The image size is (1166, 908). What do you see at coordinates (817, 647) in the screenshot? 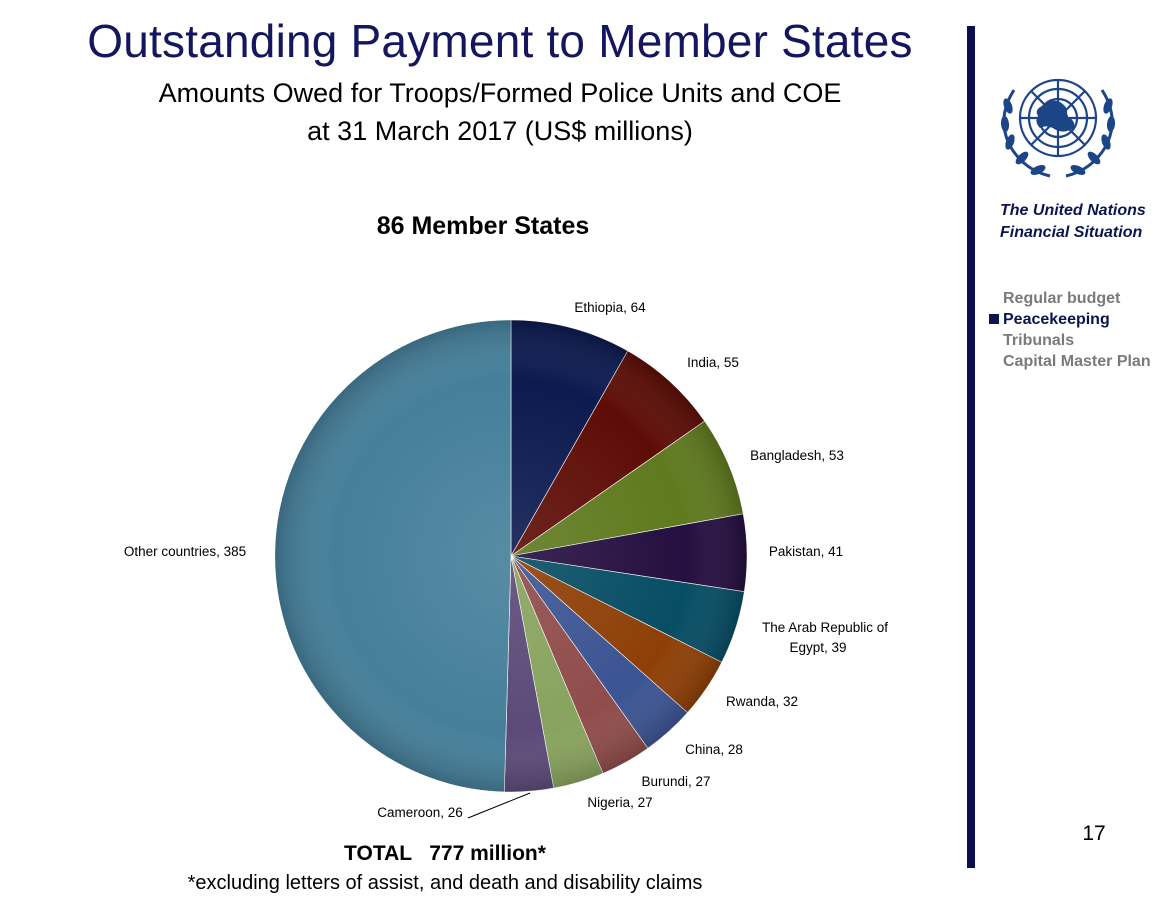
I see `data-label-5: Egypt, 39` at bounding box center [817, 647].